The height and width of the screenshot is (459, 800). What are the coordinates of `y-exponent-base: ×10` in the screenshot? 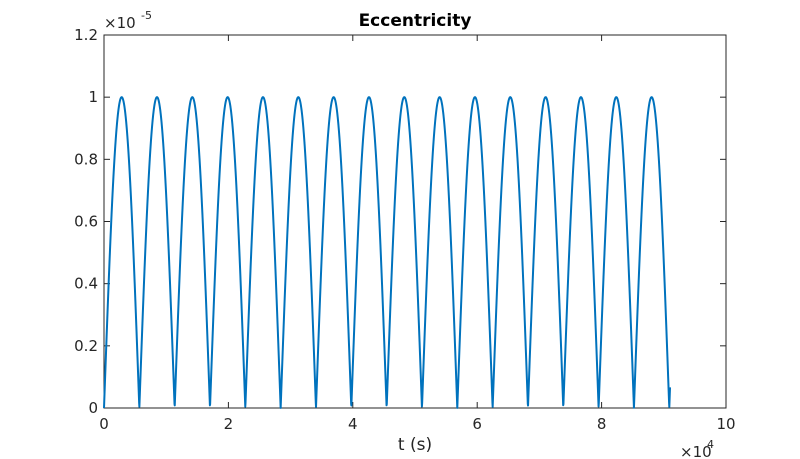 It's located at (120, 23).